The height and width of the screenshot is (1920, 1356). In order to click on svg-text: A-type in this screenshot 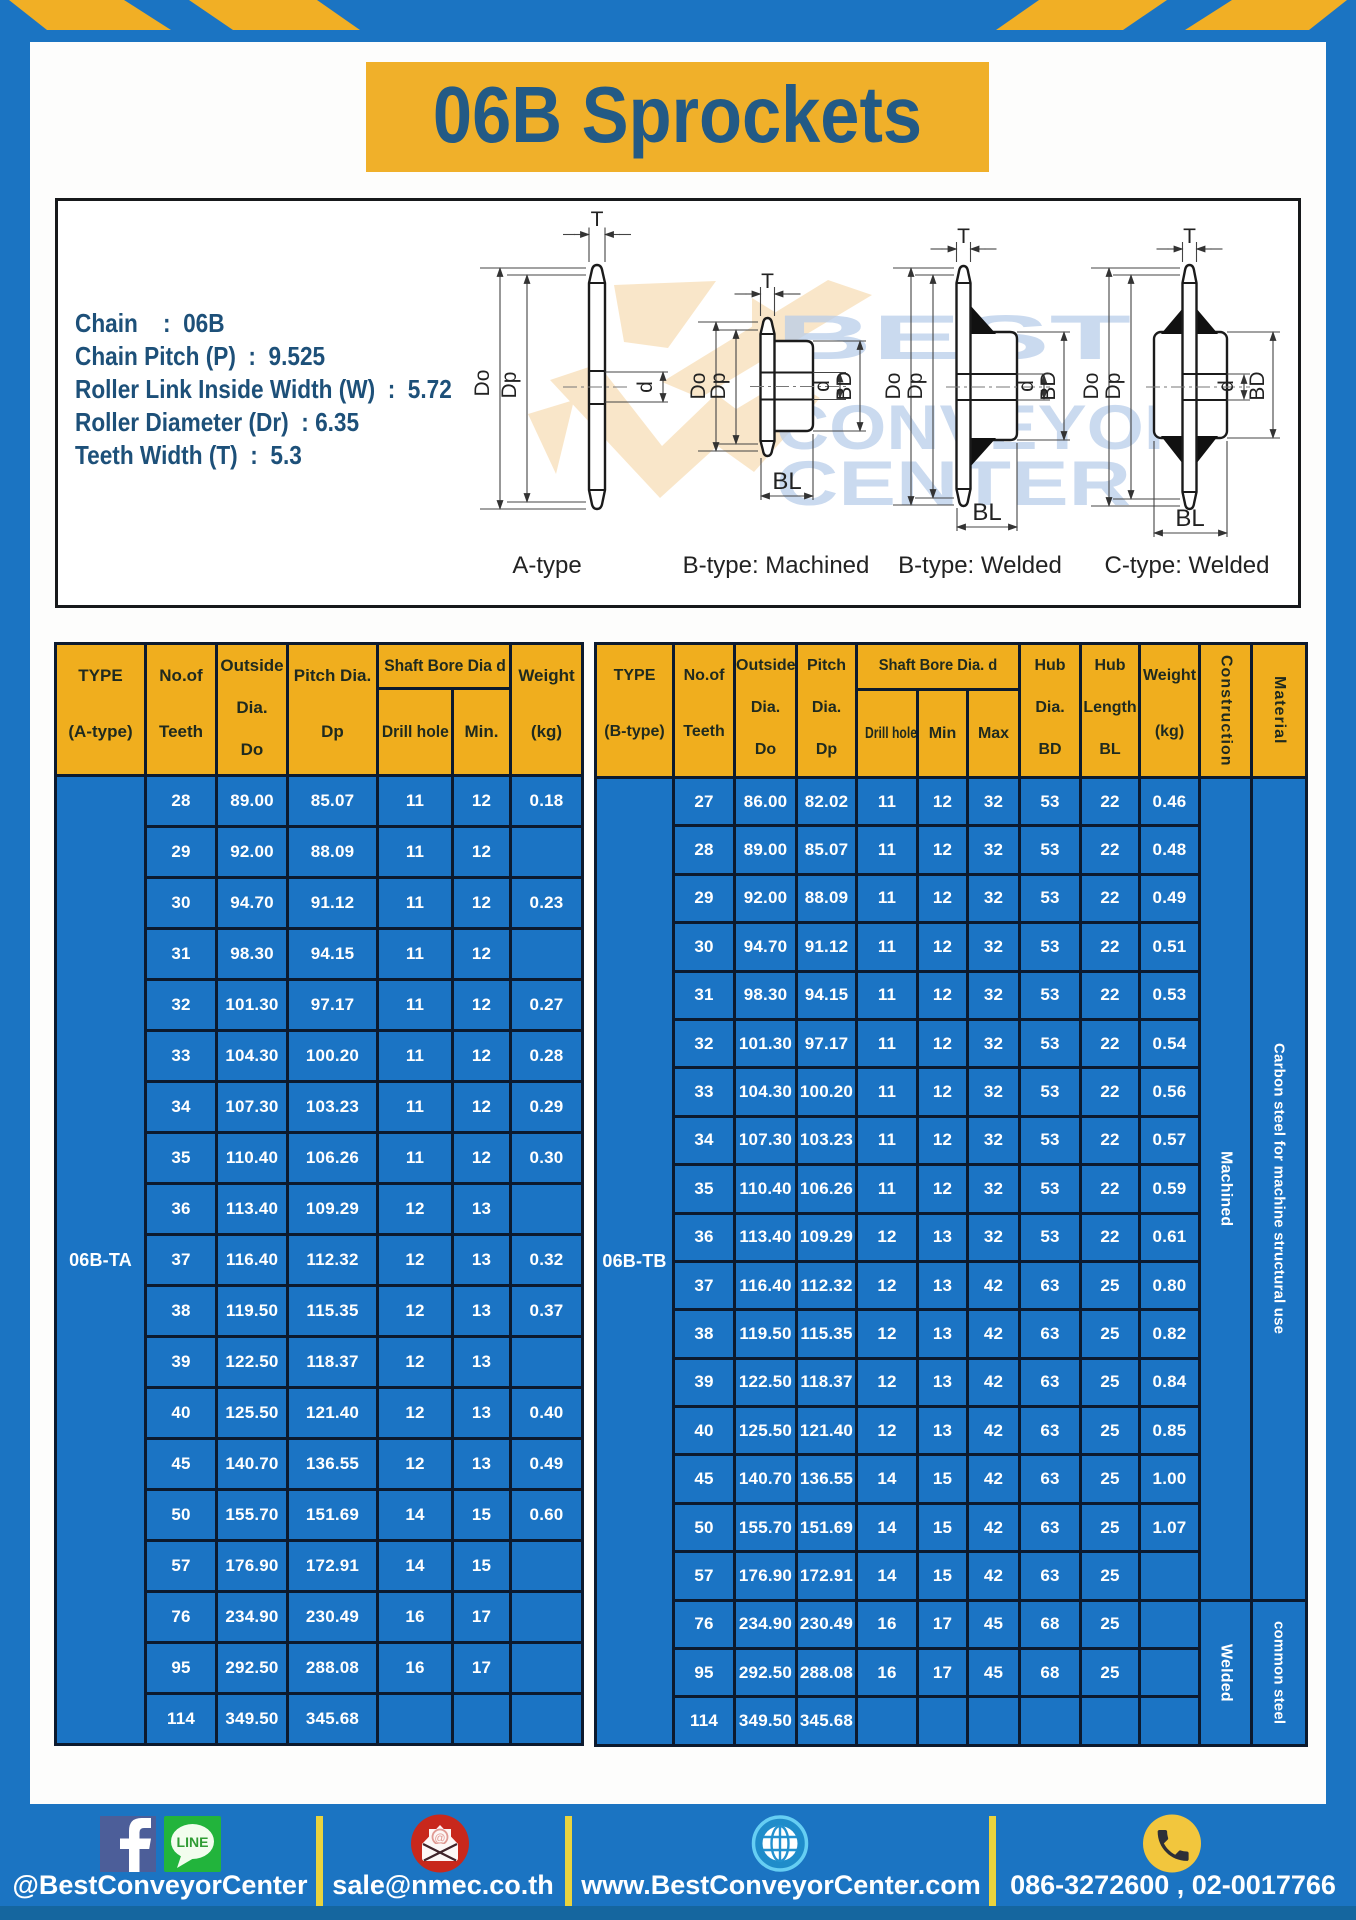, I will do `click(546, 565)`.